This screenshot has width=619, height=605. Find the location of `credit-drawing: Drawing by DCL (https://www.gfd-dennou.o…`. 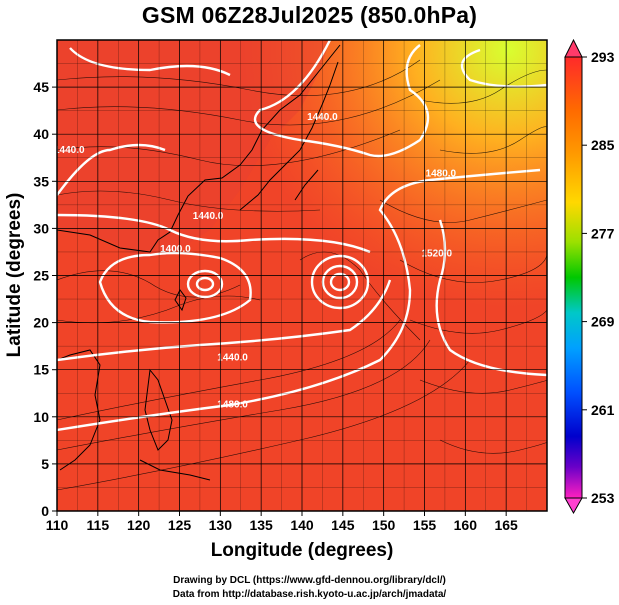

credit-drawing: Drawing by DCL (https://www.gfd-dennou.o… is located at coordinates (309, 580).